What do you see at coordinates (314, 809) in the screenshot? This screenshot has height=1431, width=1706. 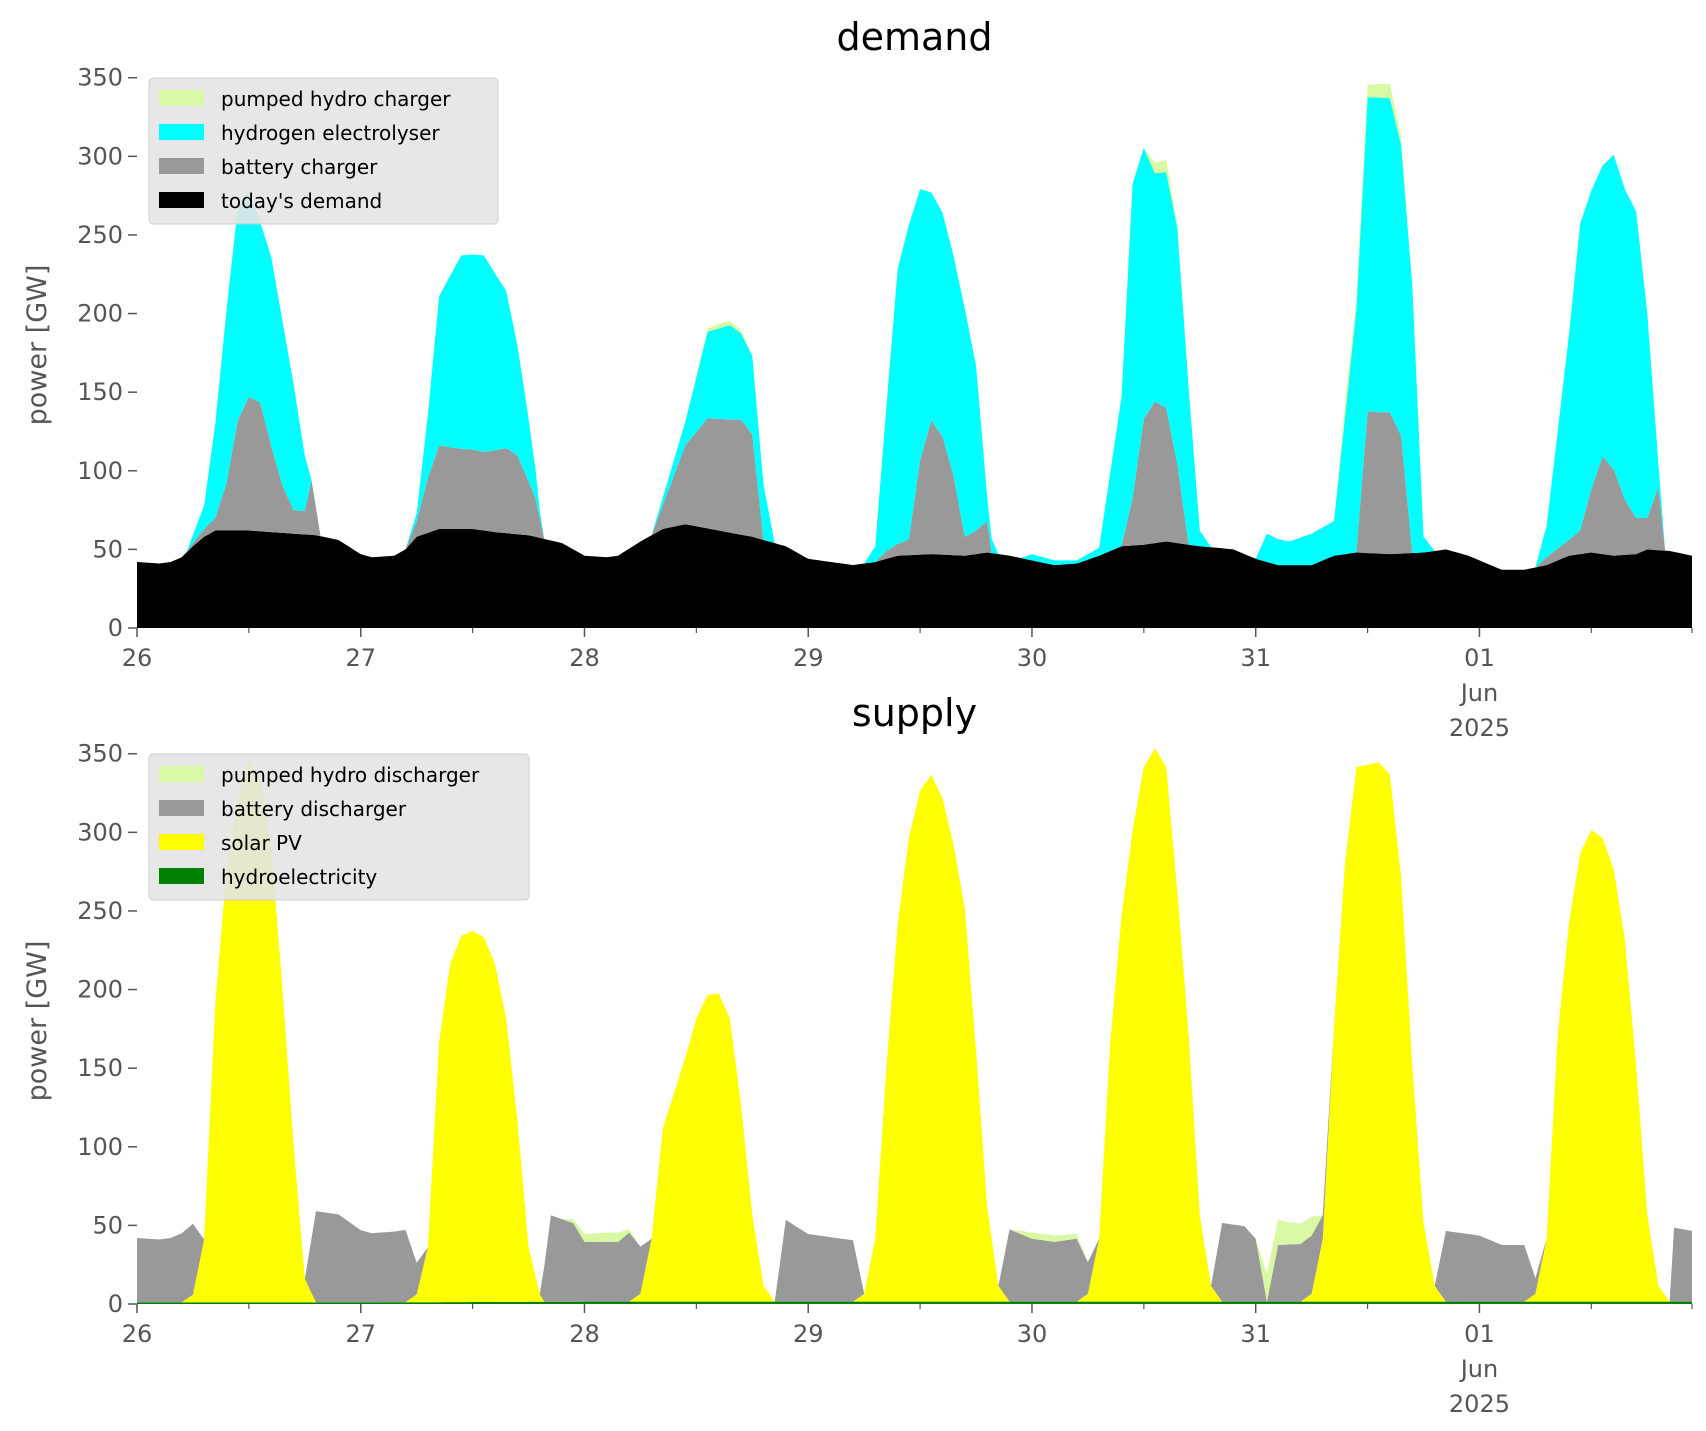 I see `legend-label: battery discharger` at bounding box center [314, 809].